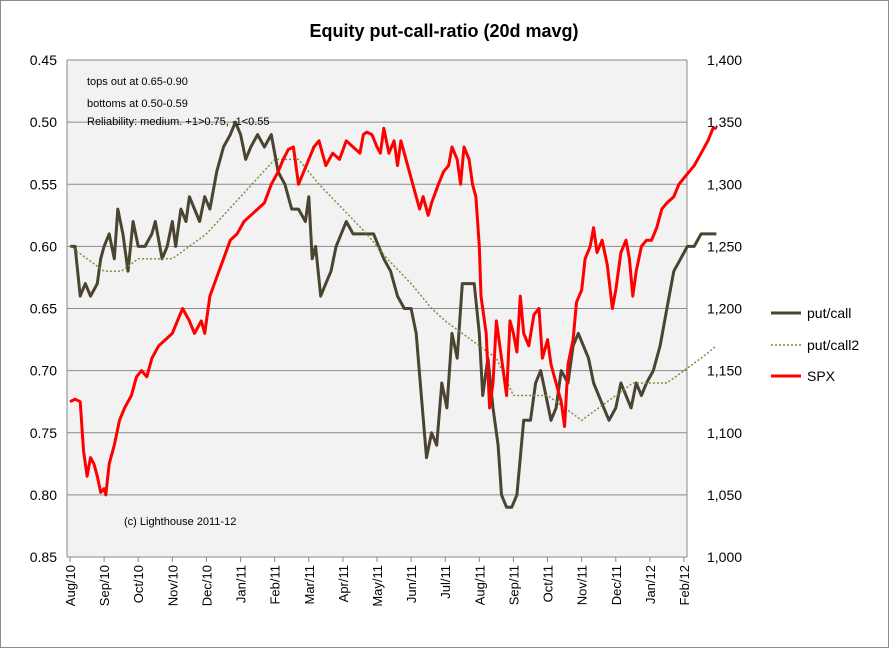  I want to click on legend: put/call put/call2 SPX, so click(815, 344).